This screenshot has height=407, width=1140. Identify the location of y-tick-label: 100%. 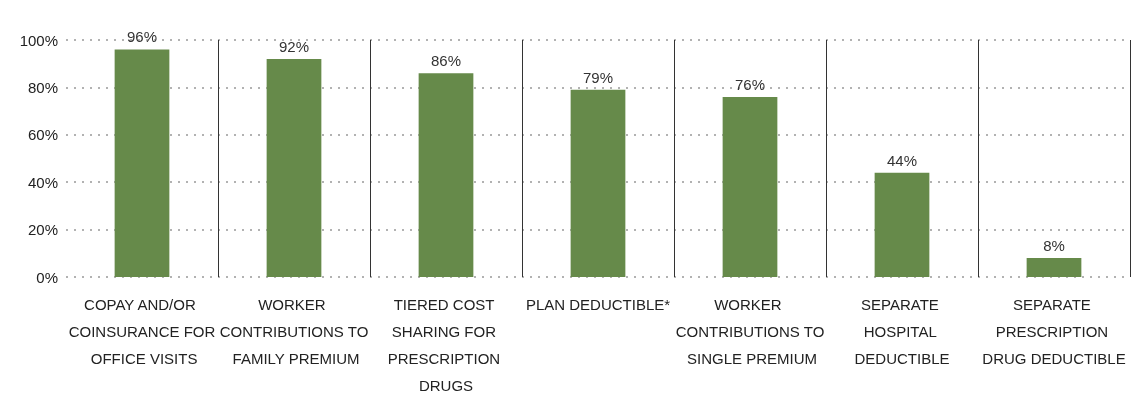
(38, 40).